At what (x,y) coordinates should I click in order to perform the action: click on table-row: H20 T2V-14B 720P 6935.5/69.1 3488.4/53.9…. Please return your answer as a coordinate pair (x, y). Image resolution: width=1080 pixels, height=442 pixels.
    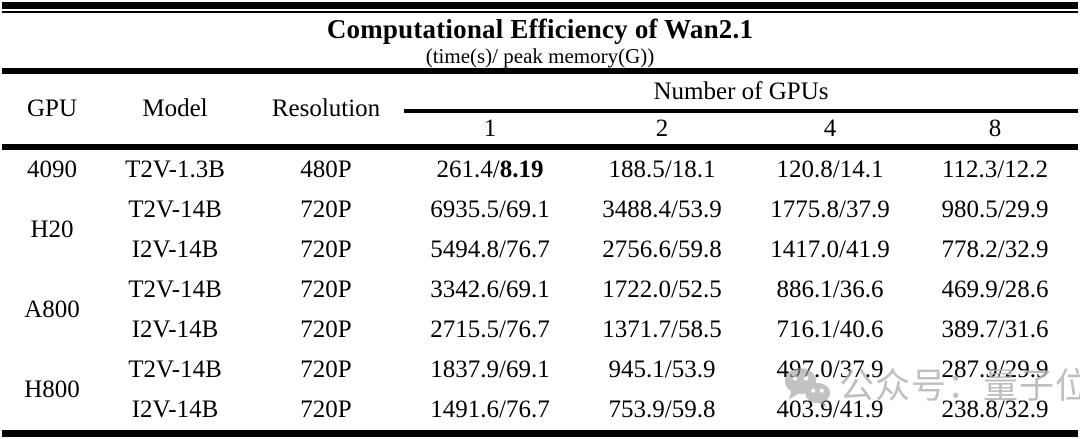
    Looking at the image, I should click on (540, 216).